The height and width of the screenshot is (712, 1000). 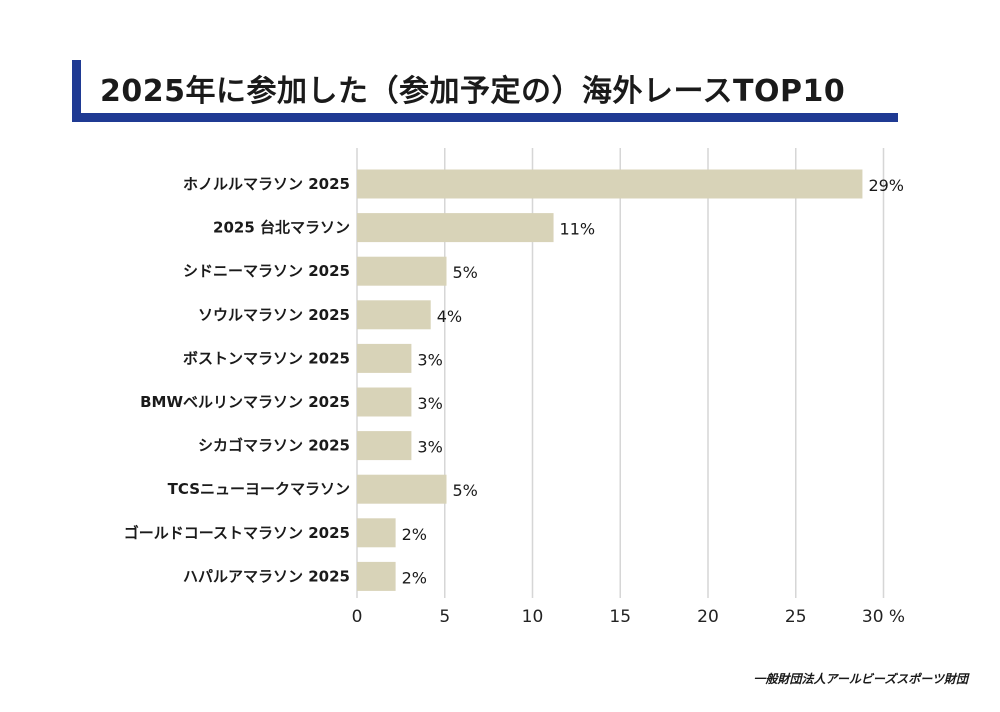 I want to click on title-underline, so click(x=485, y=117).